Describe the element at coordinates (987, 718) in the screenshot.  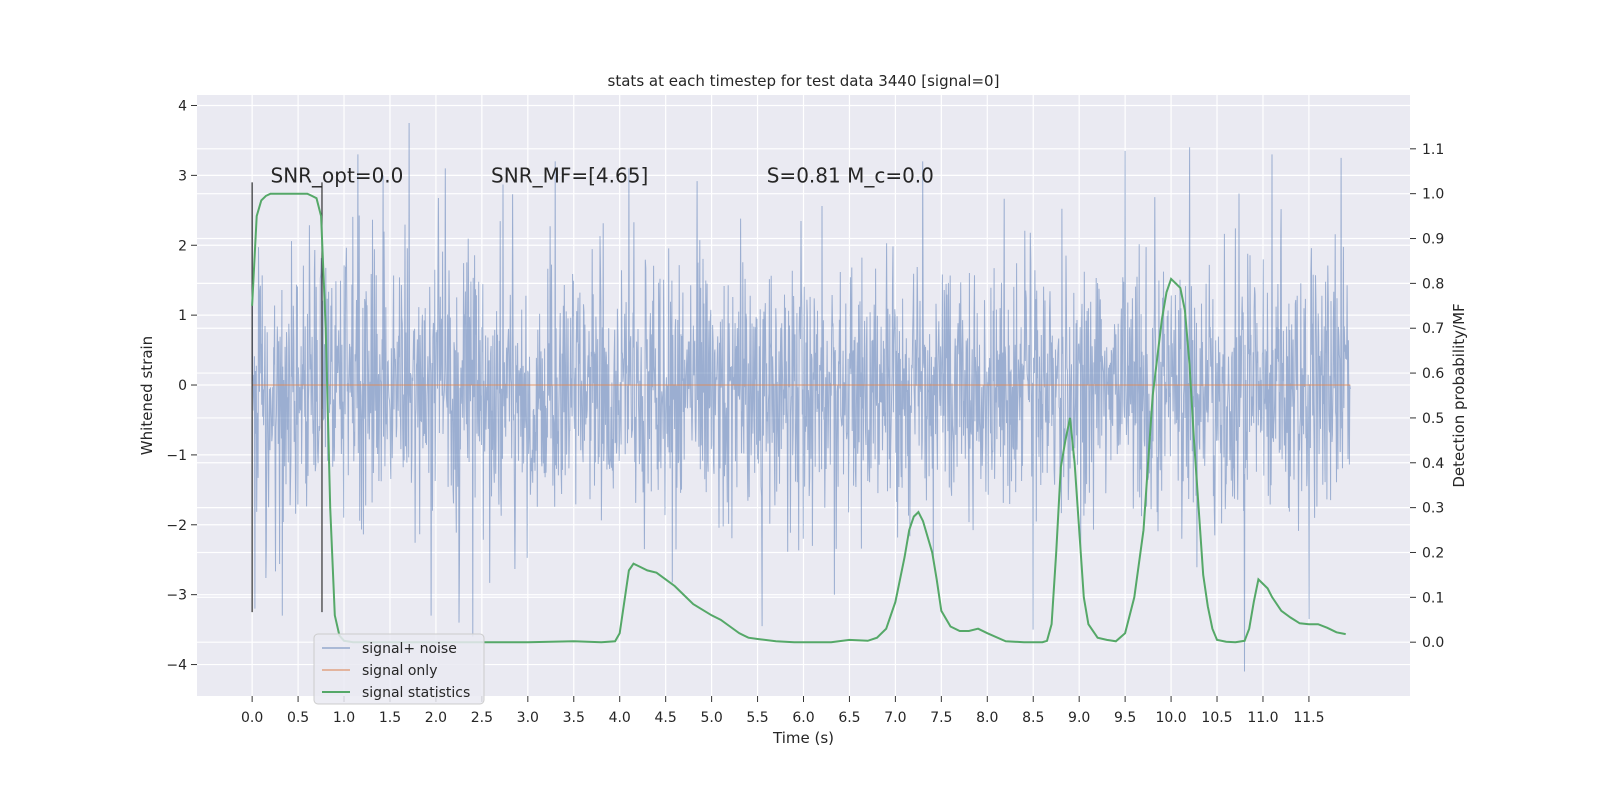
I see `x-tick-label: 8.0` at that location.